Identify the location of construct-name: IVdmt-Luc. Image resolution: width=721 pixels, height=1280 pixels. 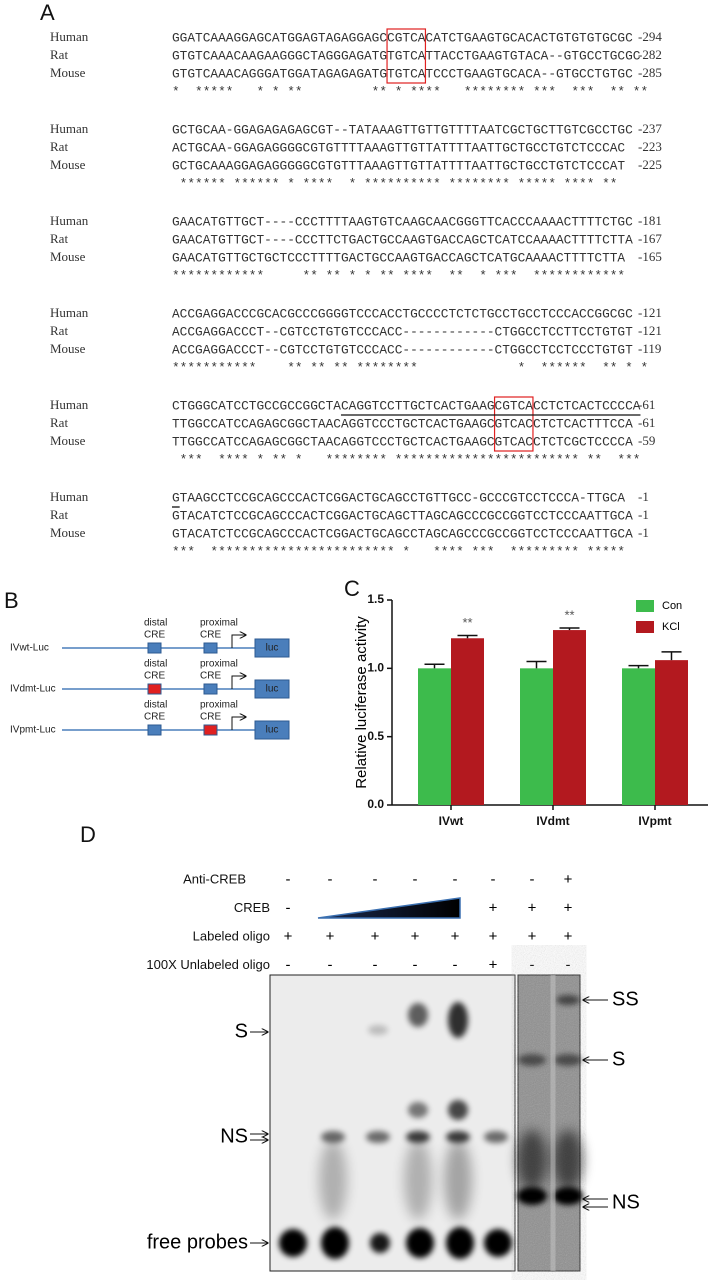
(33, 689).